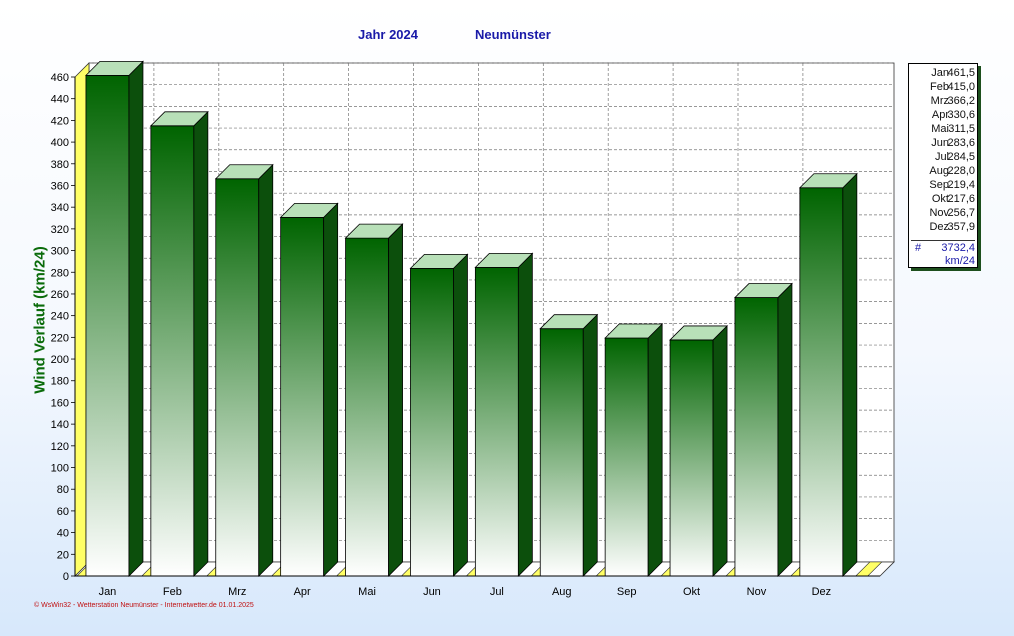 This screenshot has height=636, width=1014. What do you see at coordinates (940, 143) in the screenshot?
I see `legend-month: Jun` at bounding box center [940, 143].